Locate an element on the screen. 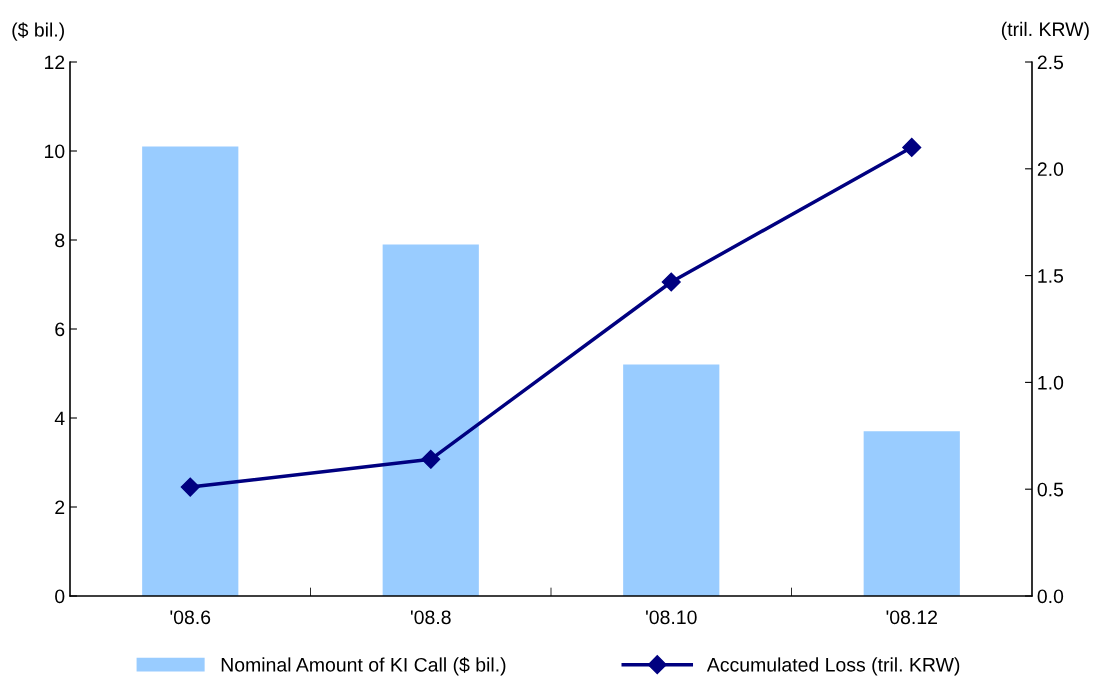 The width and height of the screenshot is (1097, 693). y2-tick-label: 0.5 is located at coordinates (1050, 489).